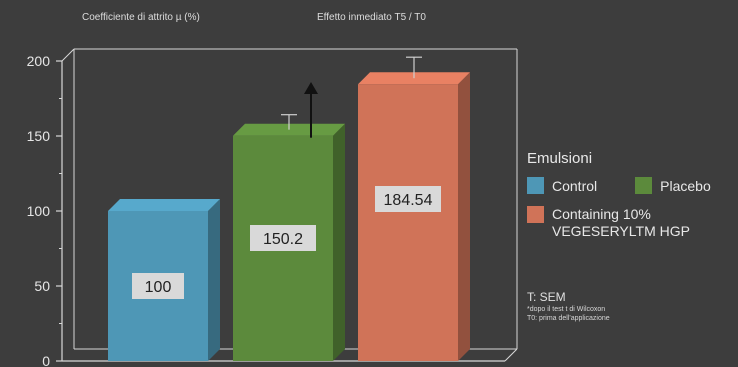  Describe the element at coordinates (566, 309) in the screenshot. I see `note-wilcoxon: *dopo il test t di Wilcoxon` at that location.